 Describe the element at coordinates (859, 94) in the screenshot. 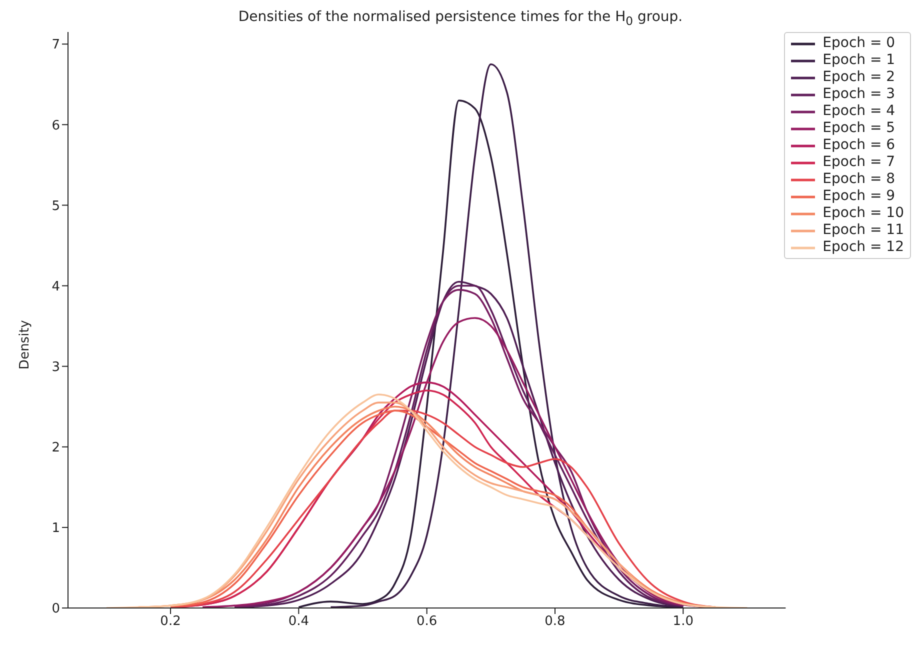

I see `legend-label: Epoch = 3` at that location.